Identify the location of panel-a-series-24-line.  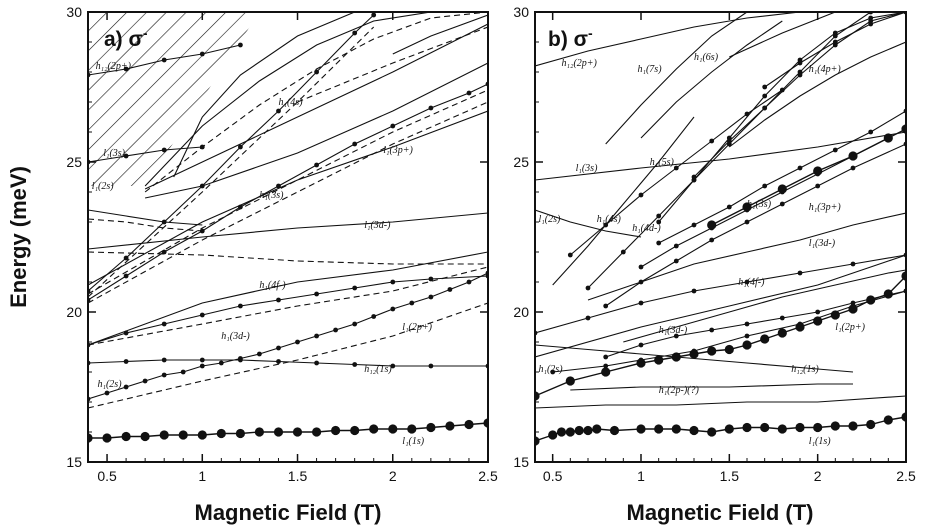
(440, 34).